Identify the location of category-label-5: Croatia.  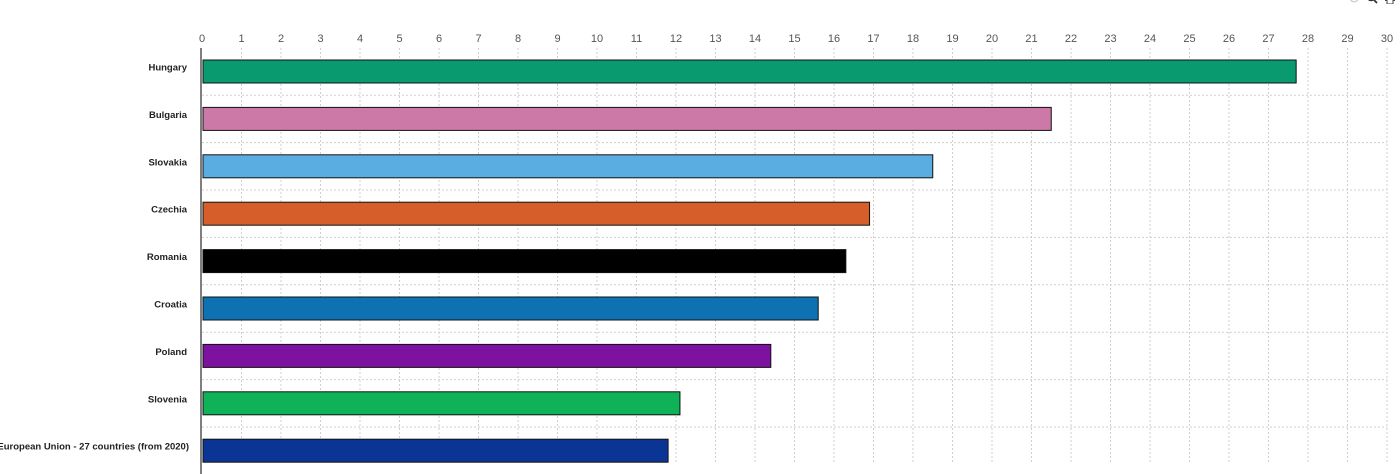
(170, 305).